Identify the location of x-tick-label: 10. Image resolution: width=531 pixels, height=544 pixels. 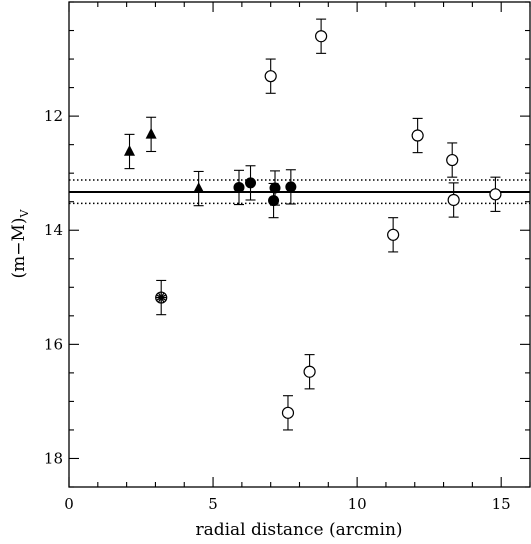
(357, 504).